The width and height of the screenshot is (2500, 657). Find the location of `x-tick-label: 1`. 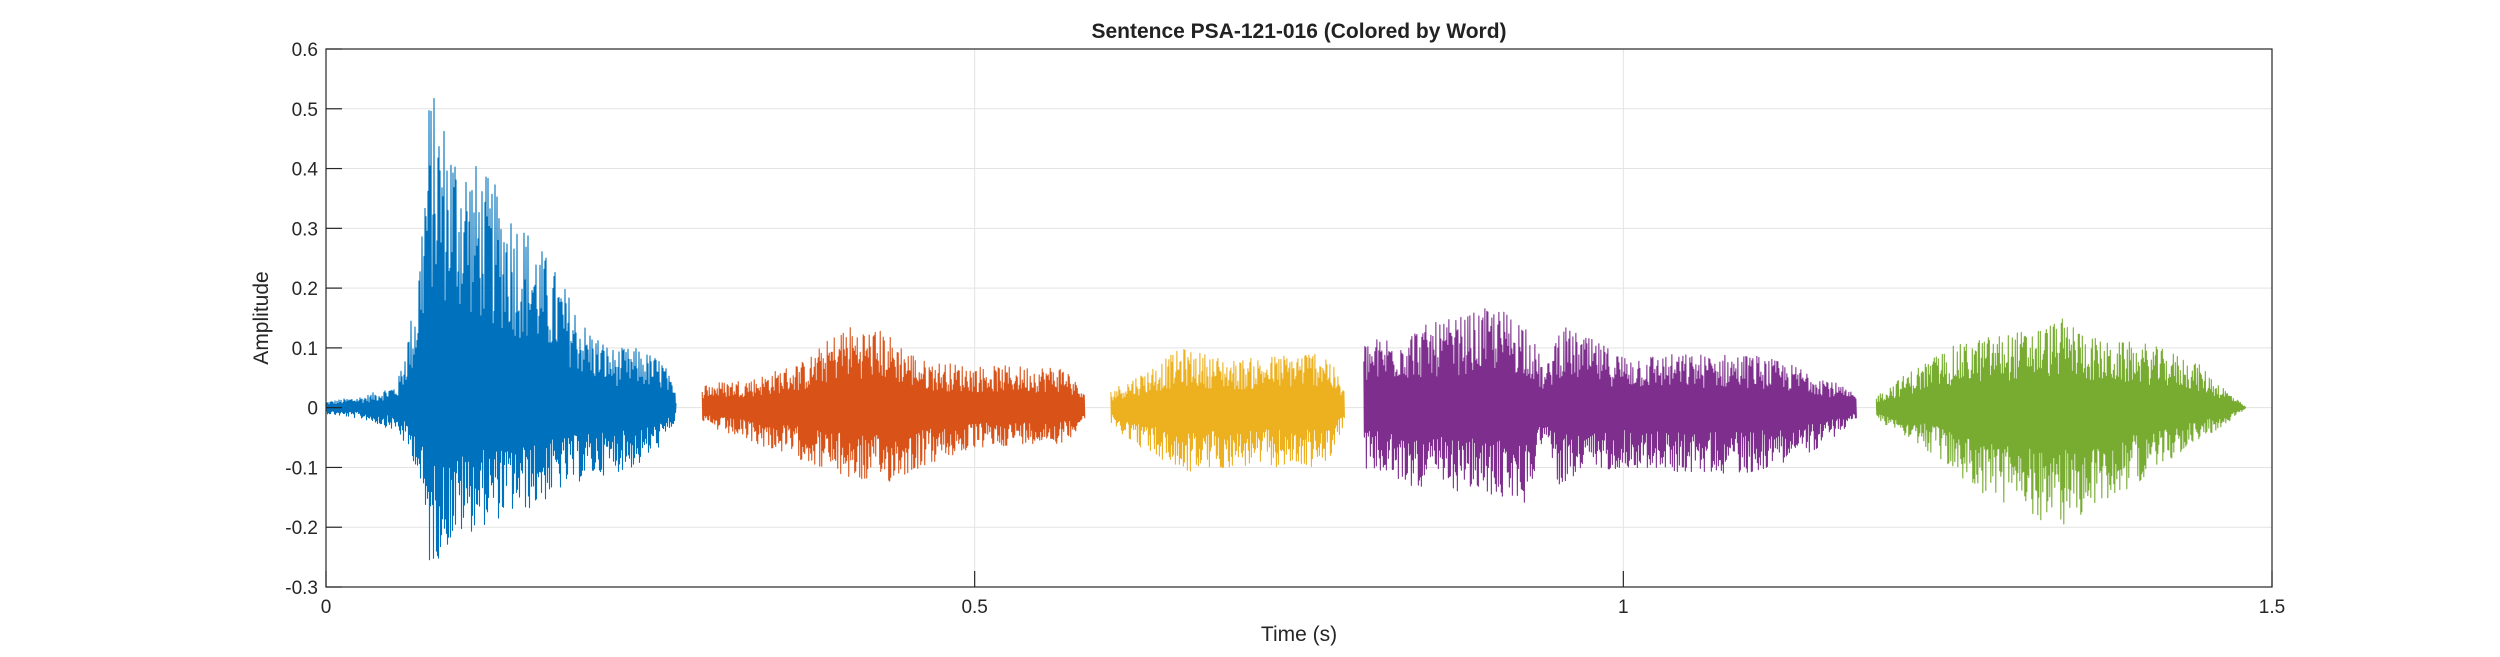

x-tick-label: 1 is located at coordinates (1623, 607).